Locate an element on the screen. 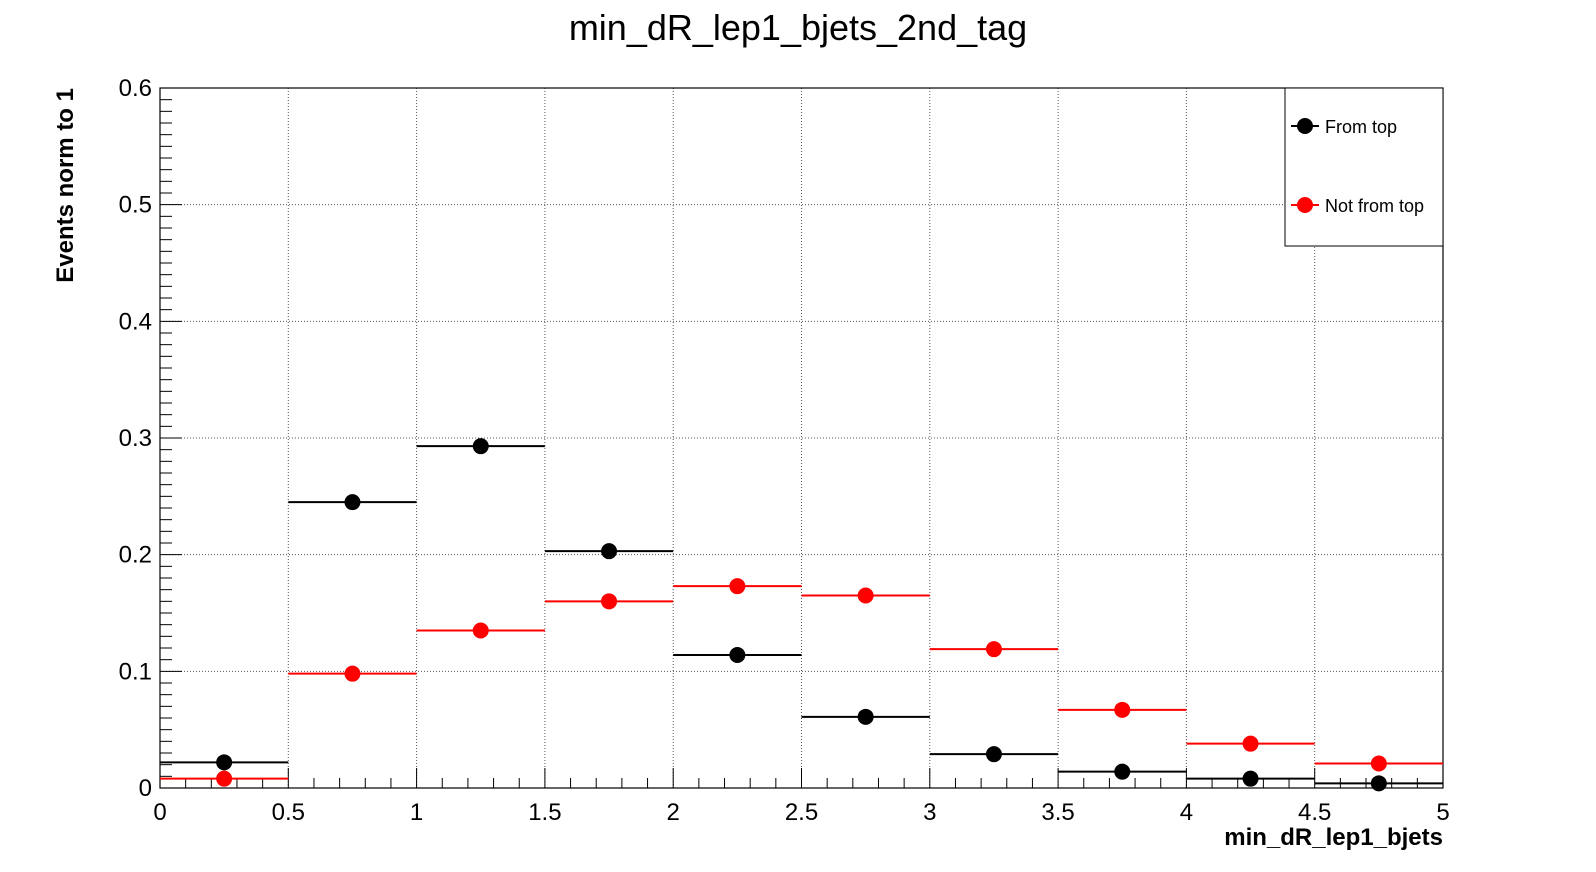 The image size is (1596, 872). x-tick-label: 0.5 is located at coordinates (288, 812).